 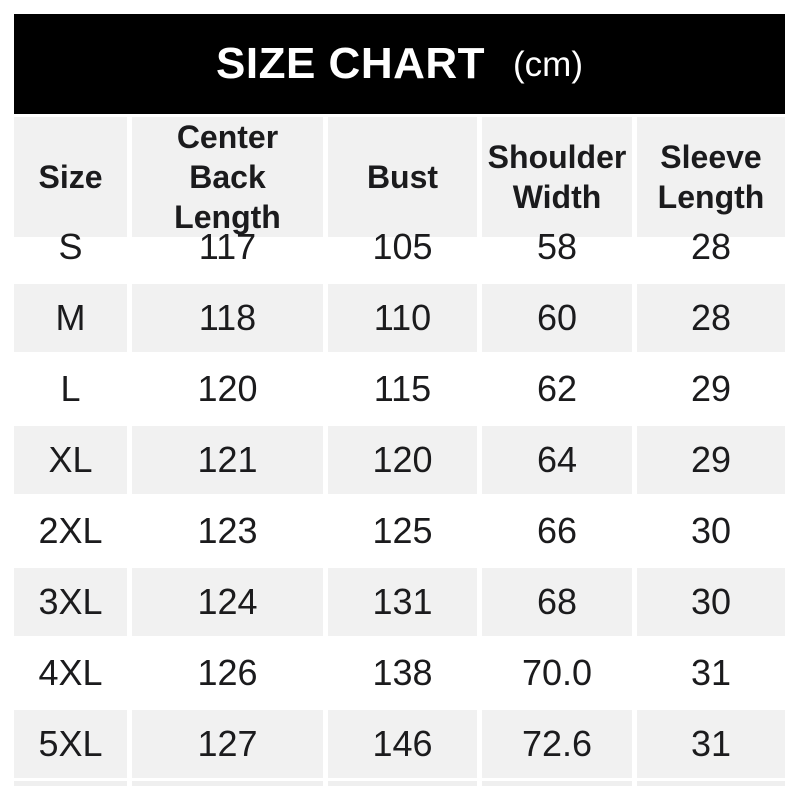 I want to click on unit-label: (cm), so click(x=548, y=64).